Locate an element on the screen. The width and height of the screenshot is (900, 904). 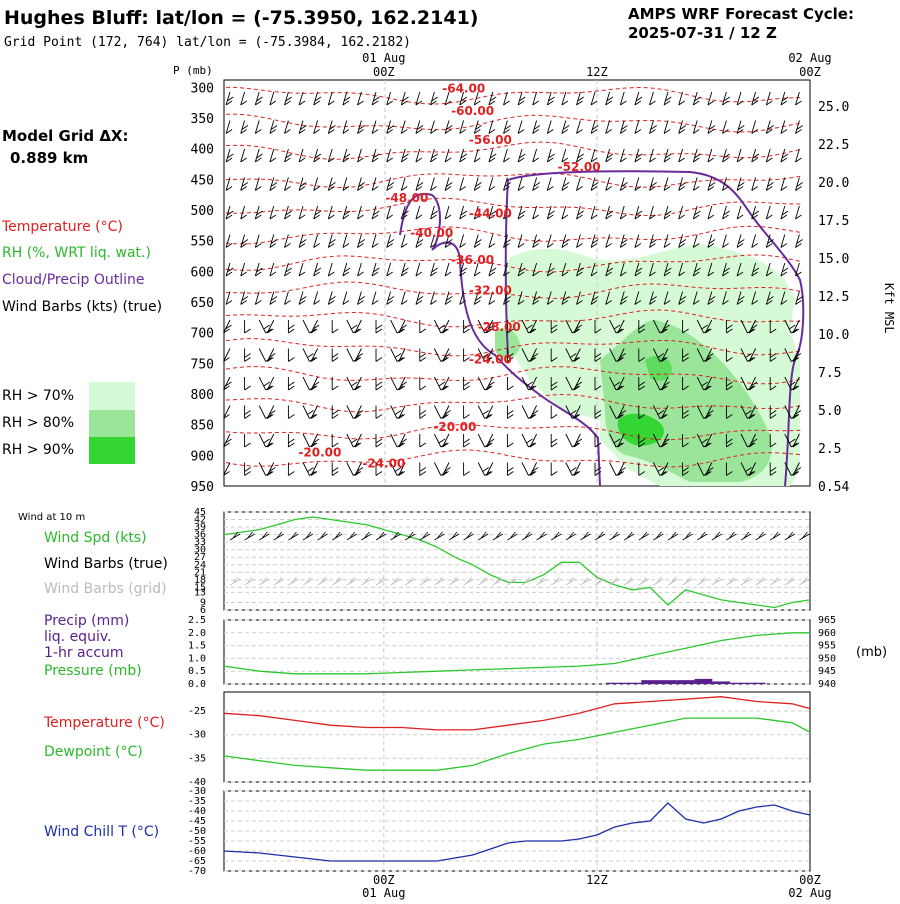
height-tick: 20.0 is located at coordinates (833, 183).